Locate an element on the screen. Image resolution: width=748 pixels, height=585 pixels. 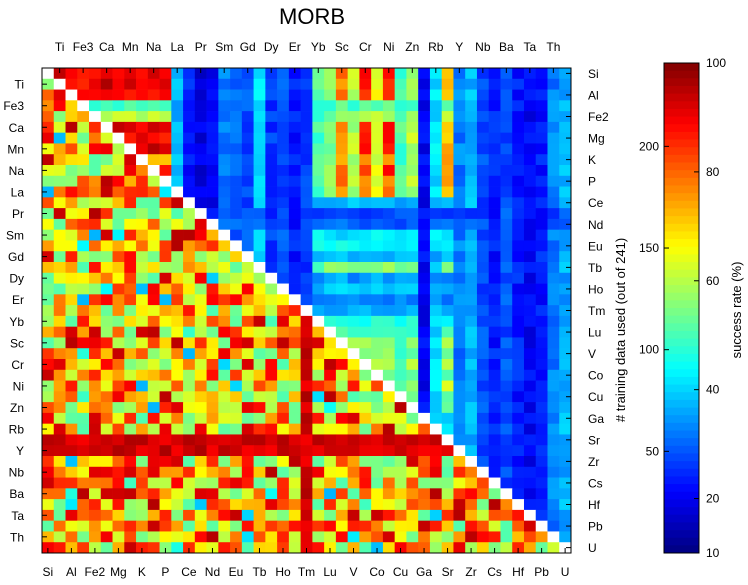
colorbar-segment is located at coordinates (681, 388).